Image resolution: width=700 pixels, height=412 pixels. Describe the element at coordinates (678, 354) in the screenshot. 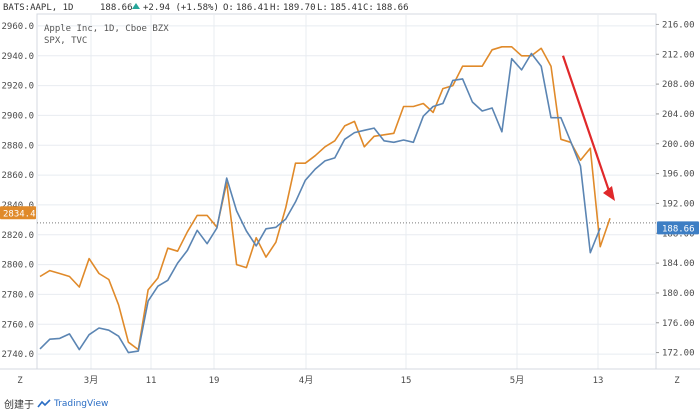

I see `right-tick-label: 172.00` at that location.